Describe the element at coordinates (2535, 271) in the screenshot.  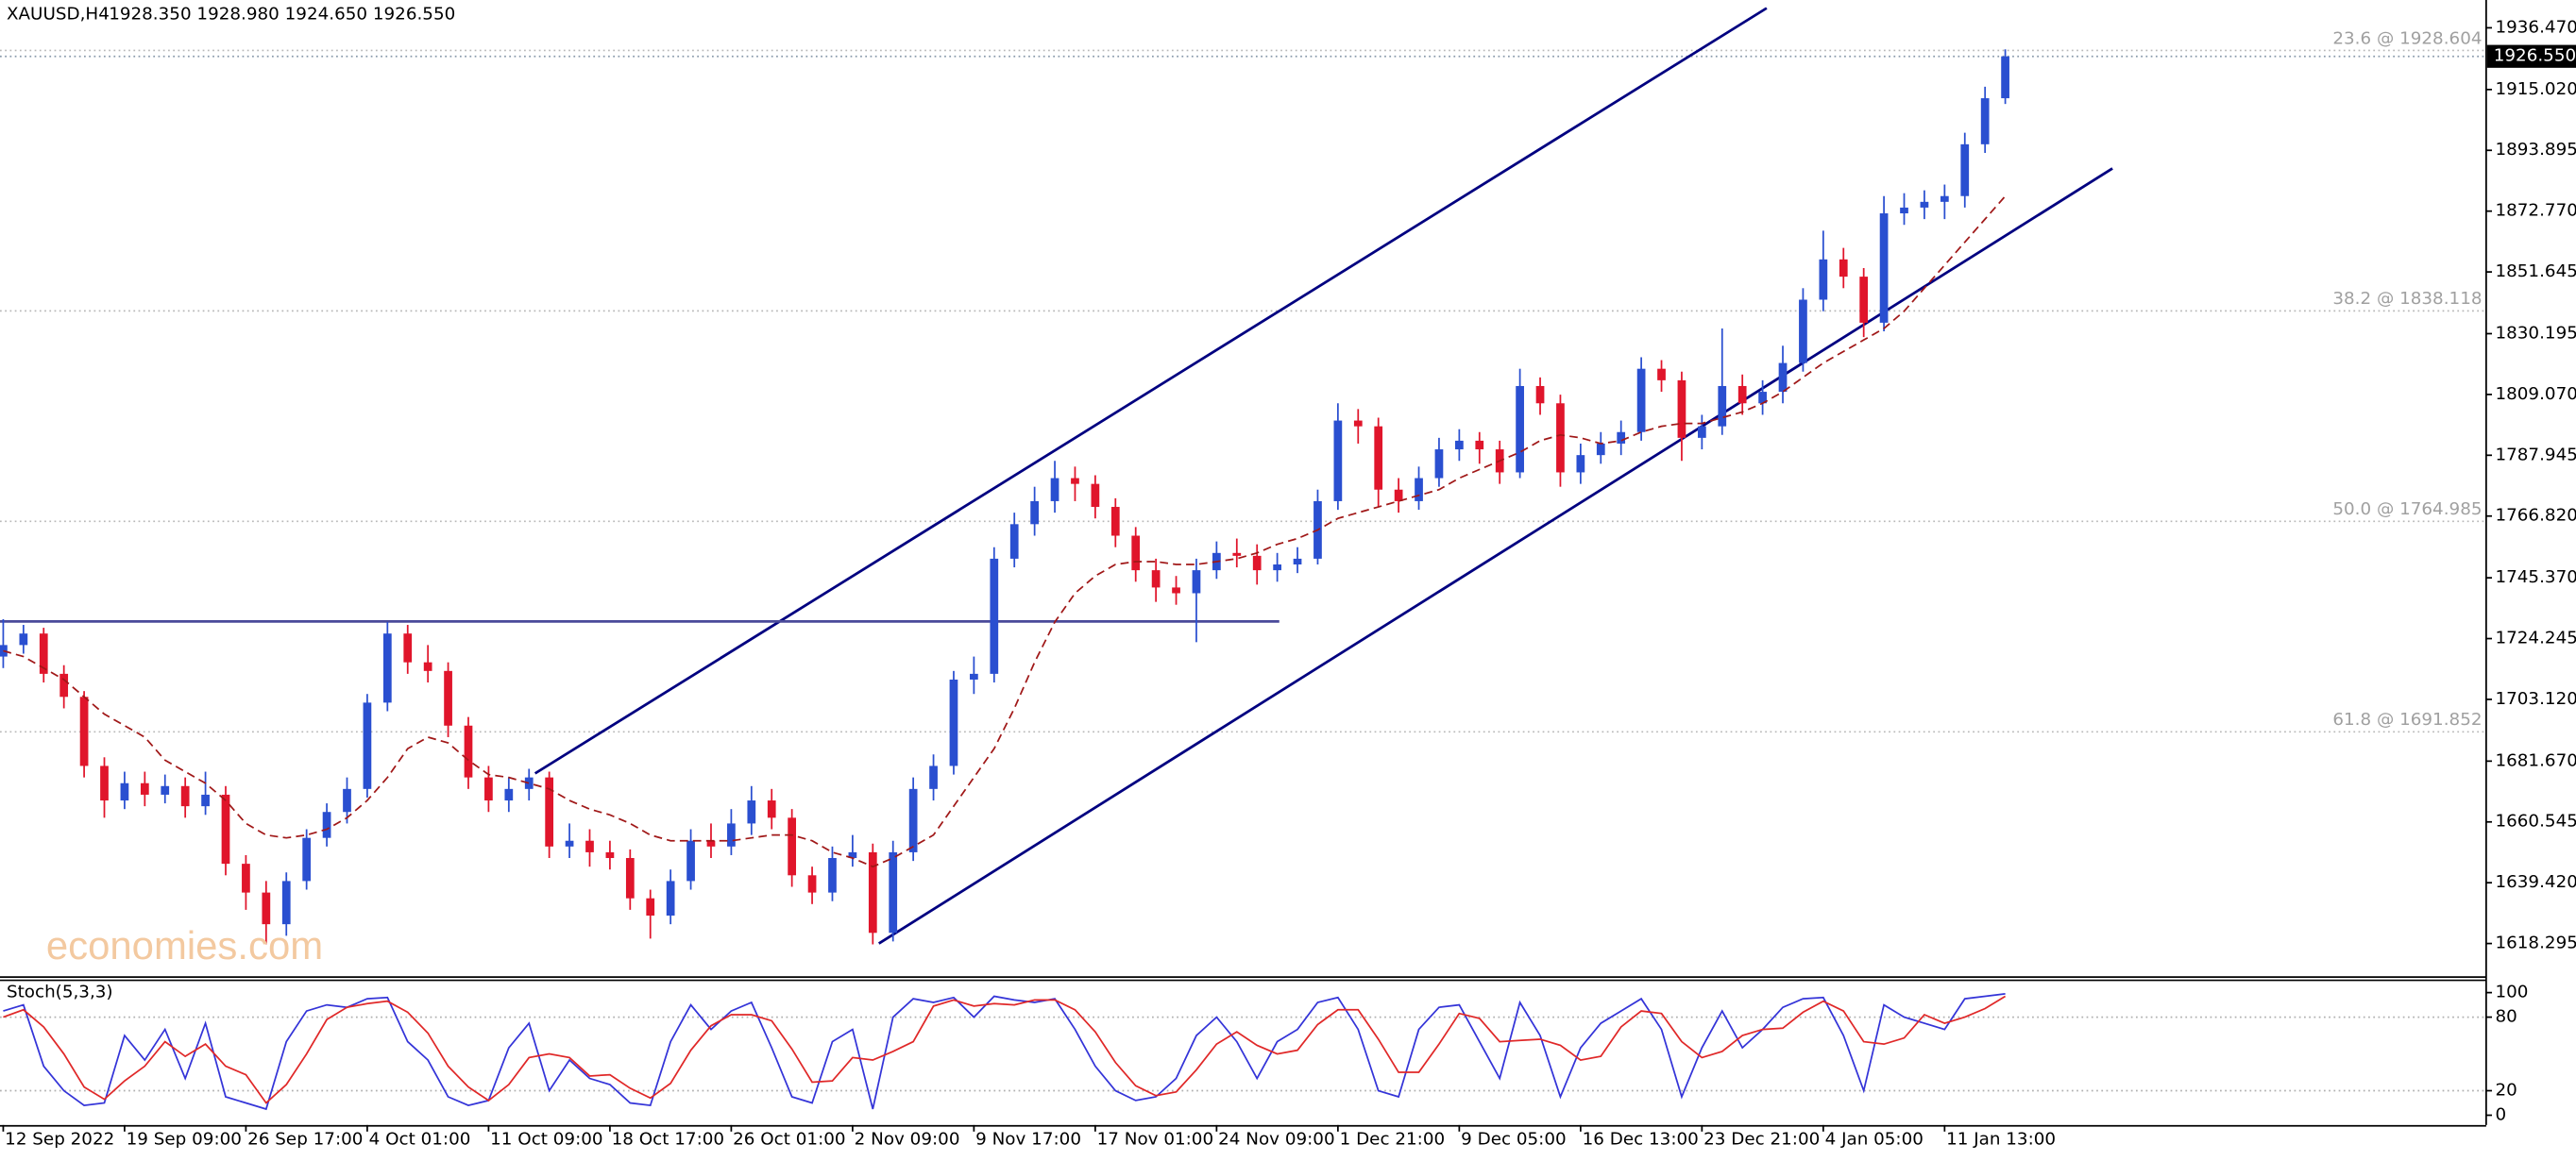
I see `y-tick-label: 1851.645` at that location.